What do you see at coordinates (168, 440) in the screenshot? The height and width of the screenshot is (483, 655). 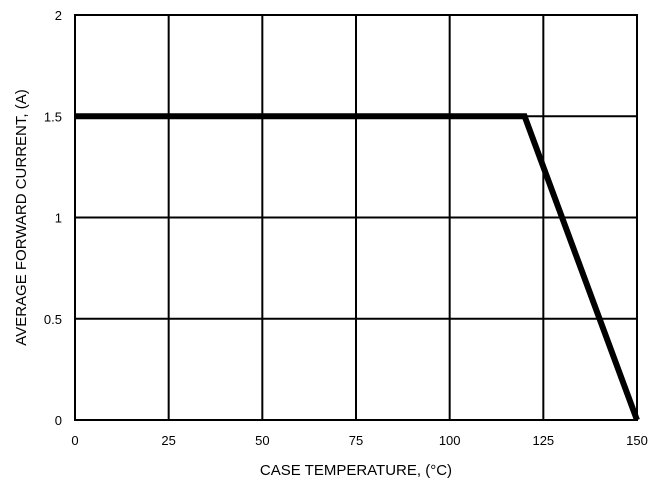 I see `x-tick-label-1: 25` at bounding box center [168, 440].